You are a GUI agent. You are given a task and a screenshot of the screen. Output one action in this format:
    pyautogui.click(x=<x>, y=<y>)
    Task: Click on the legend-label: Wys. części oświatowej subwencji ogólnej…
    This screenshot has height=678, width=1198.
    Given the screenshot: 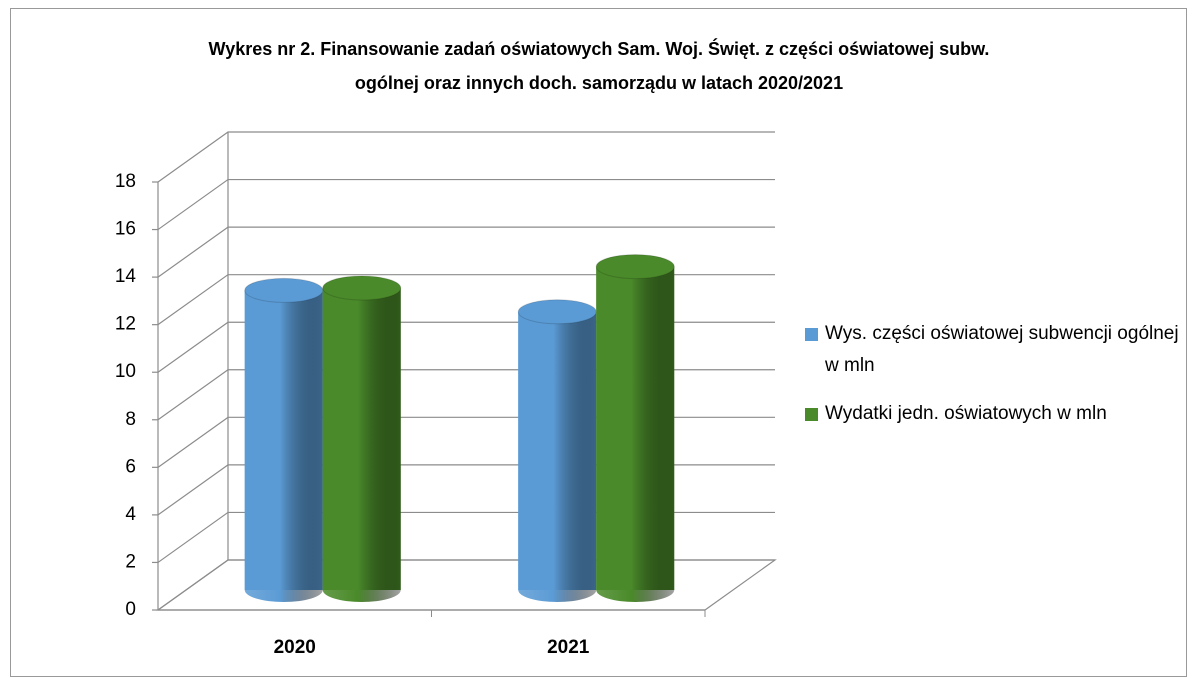 What is the action you would take?
    pyautogui.click(x=1002, y=349)
    